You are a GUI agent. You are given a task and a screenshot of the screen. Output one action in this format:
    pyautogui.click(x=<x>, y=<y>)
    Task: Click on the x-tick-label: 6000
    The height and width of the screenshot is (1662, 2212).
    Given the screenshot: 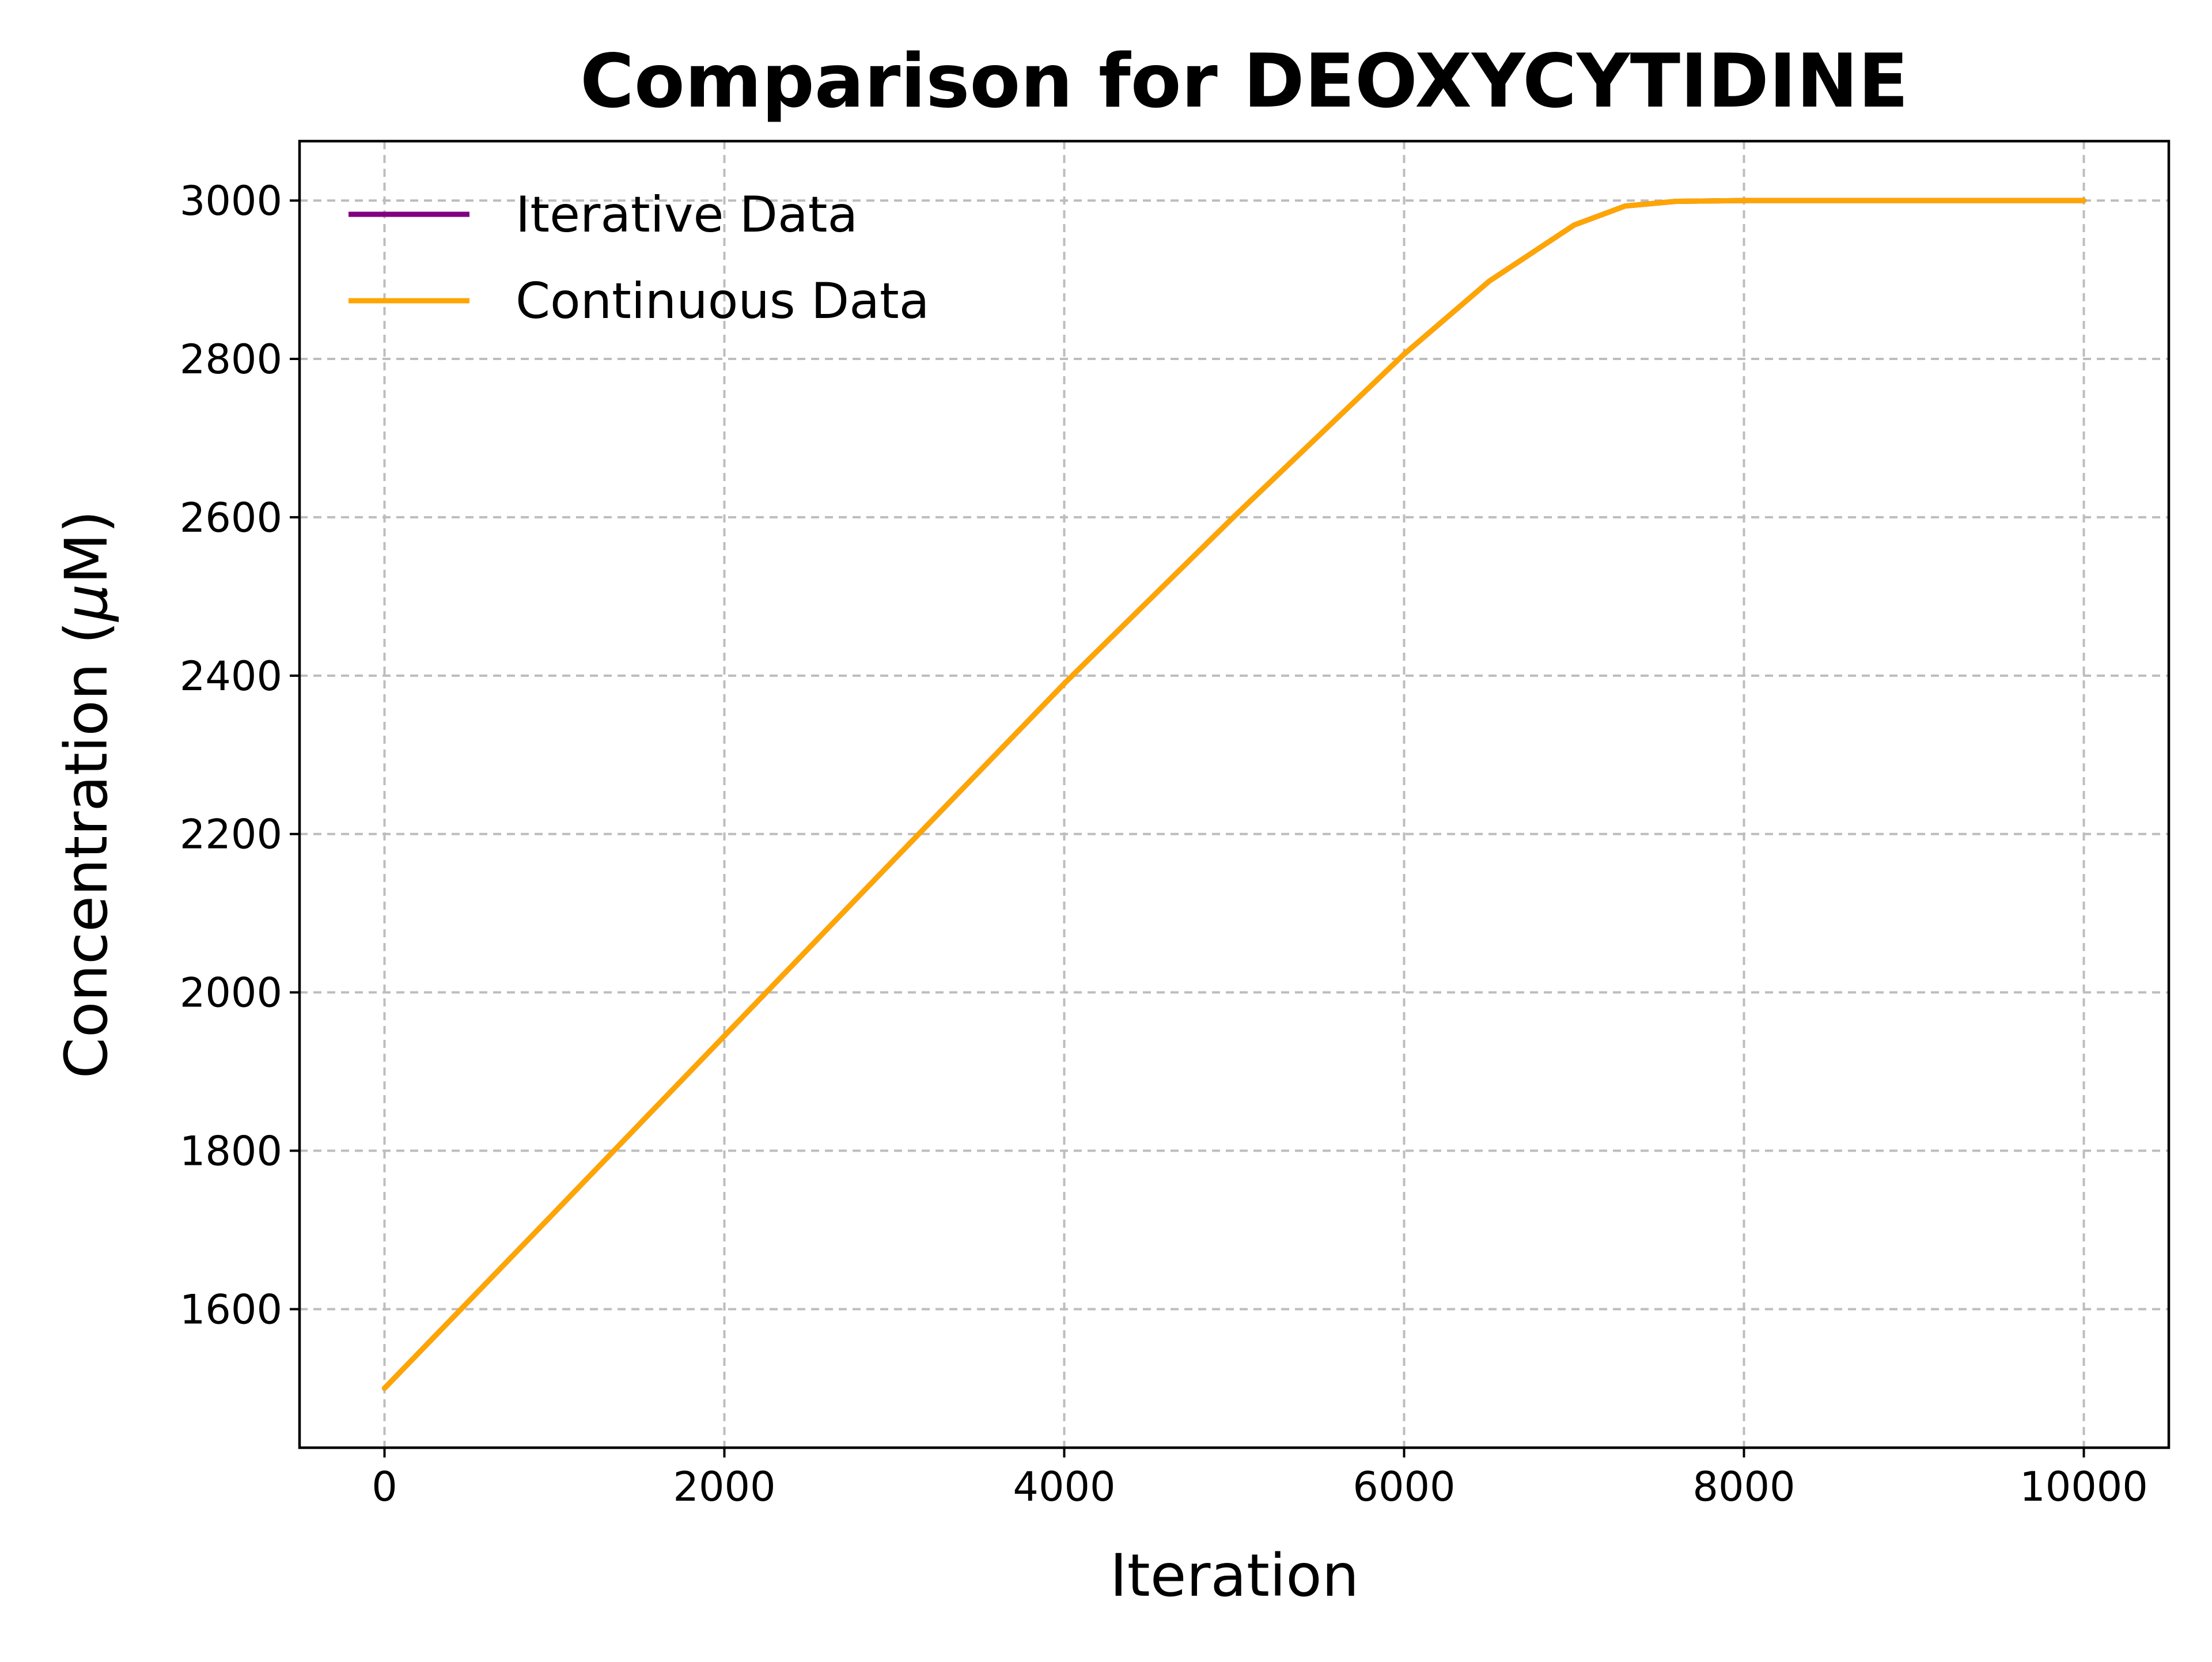 What is the action you would take?
    pyautogui.click(x=1404, y=1487)
    